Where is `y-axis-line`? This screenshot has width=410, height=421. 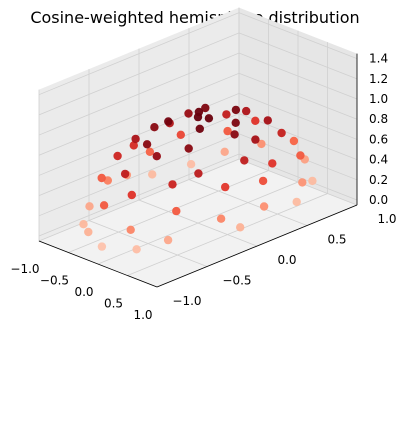
y-axis-line is located at coordinates (257, 246).